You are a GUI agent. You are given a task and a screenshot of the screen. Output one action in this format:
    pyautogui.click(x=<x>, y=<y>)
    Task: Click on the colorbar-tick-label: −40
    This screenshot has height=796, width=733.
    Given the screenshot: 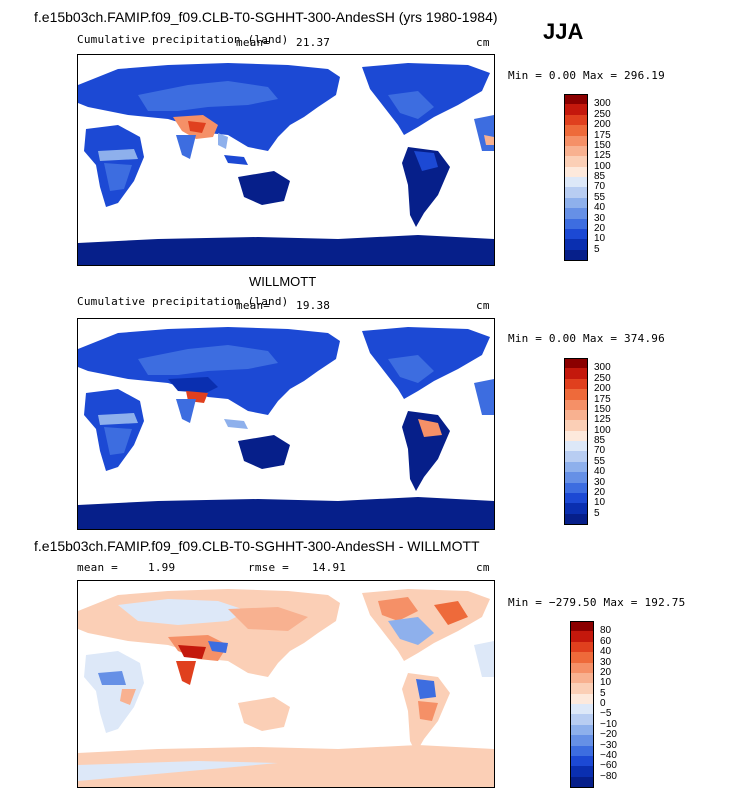 What is the action you would take?
    pyautogui.click(x=608, y=755)
    